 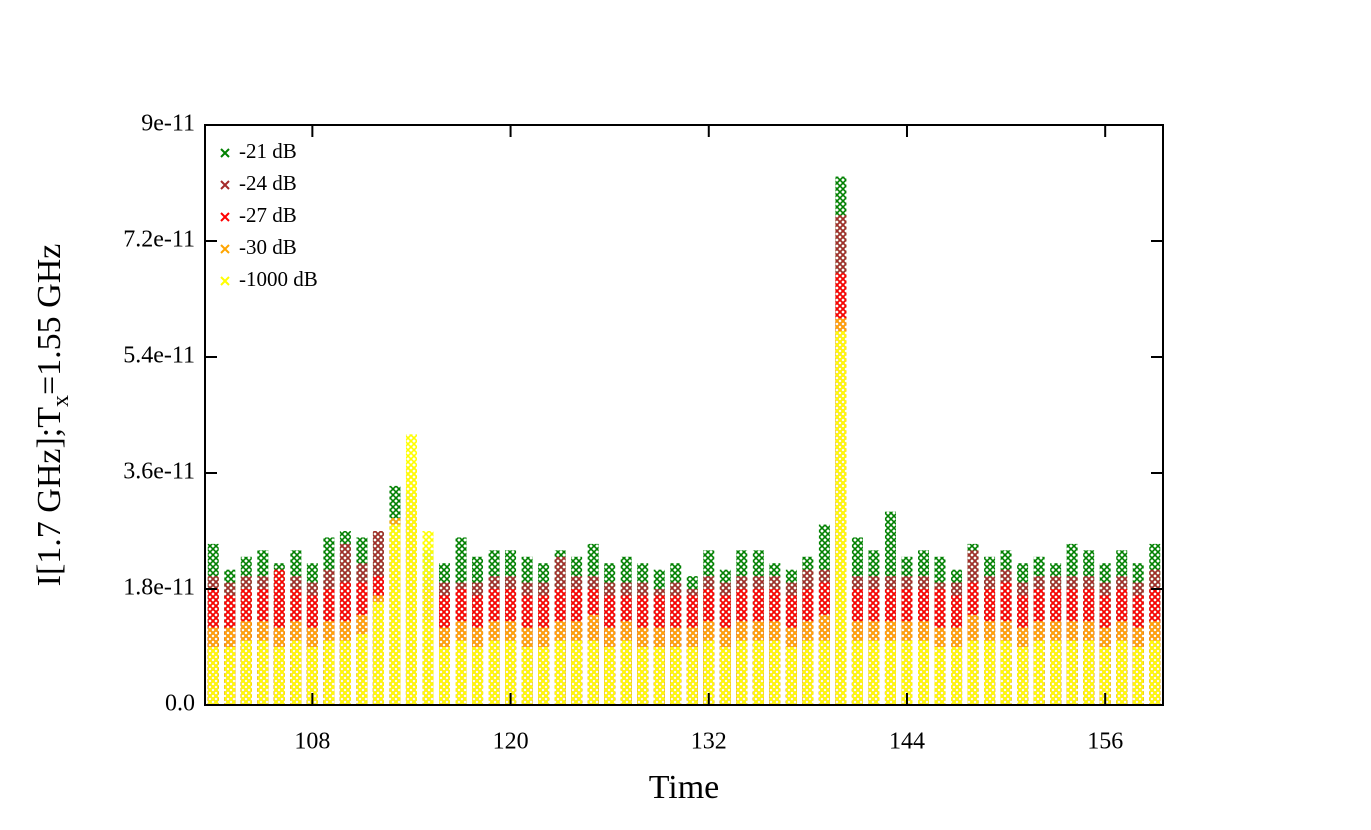 I want to click on x-tick-label: 108, so click(x=312, y=742).